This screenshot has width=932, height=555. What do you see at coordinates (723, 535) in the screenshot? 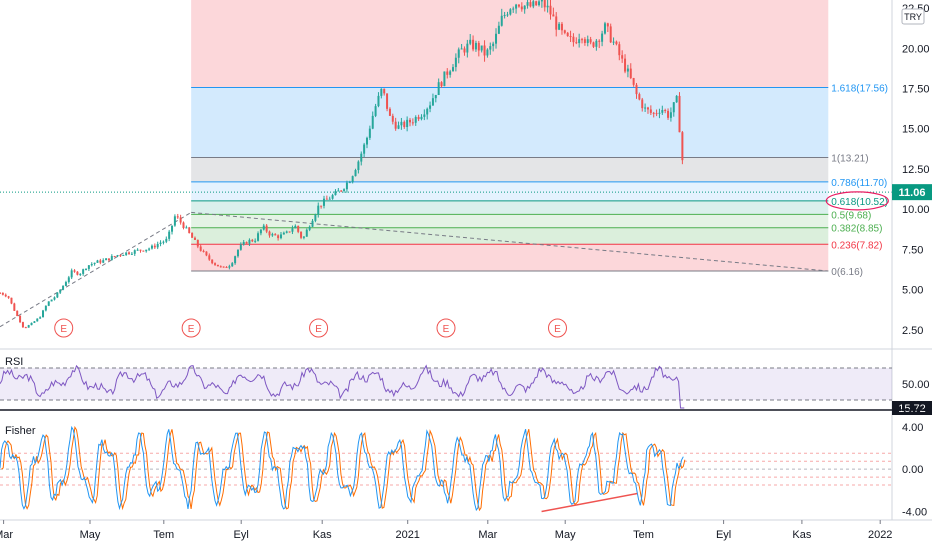
I see `time-tick-label: Eyl` at bounding box center [723, 535].